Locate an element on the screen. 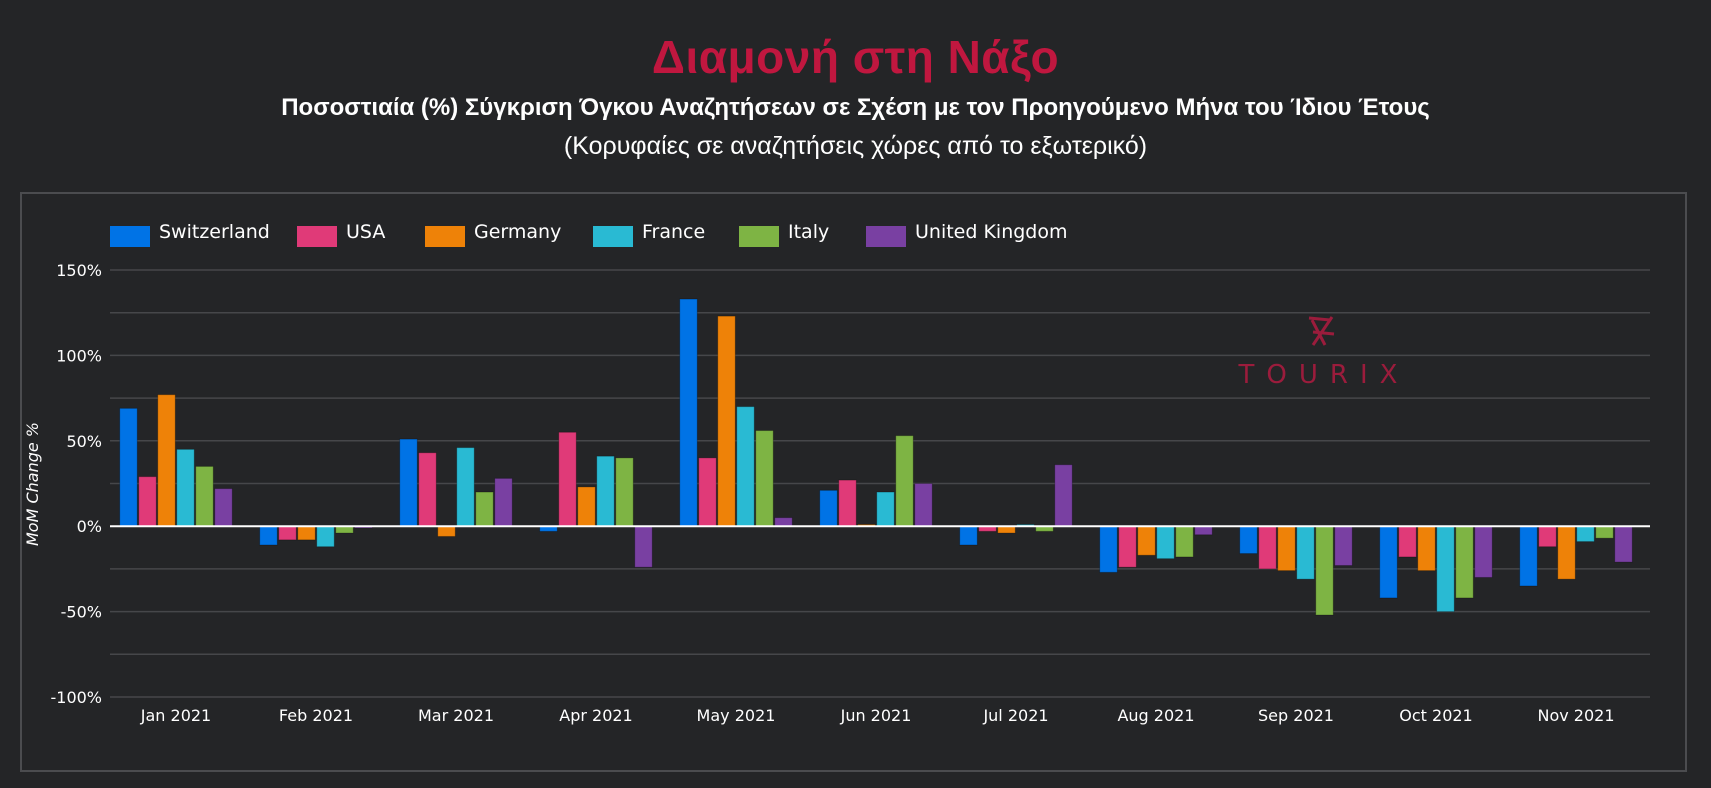 Image resolution: width=1711 pixels, height=788 pixels. y-tick-label: -100% is located at coordinates (76, 697).